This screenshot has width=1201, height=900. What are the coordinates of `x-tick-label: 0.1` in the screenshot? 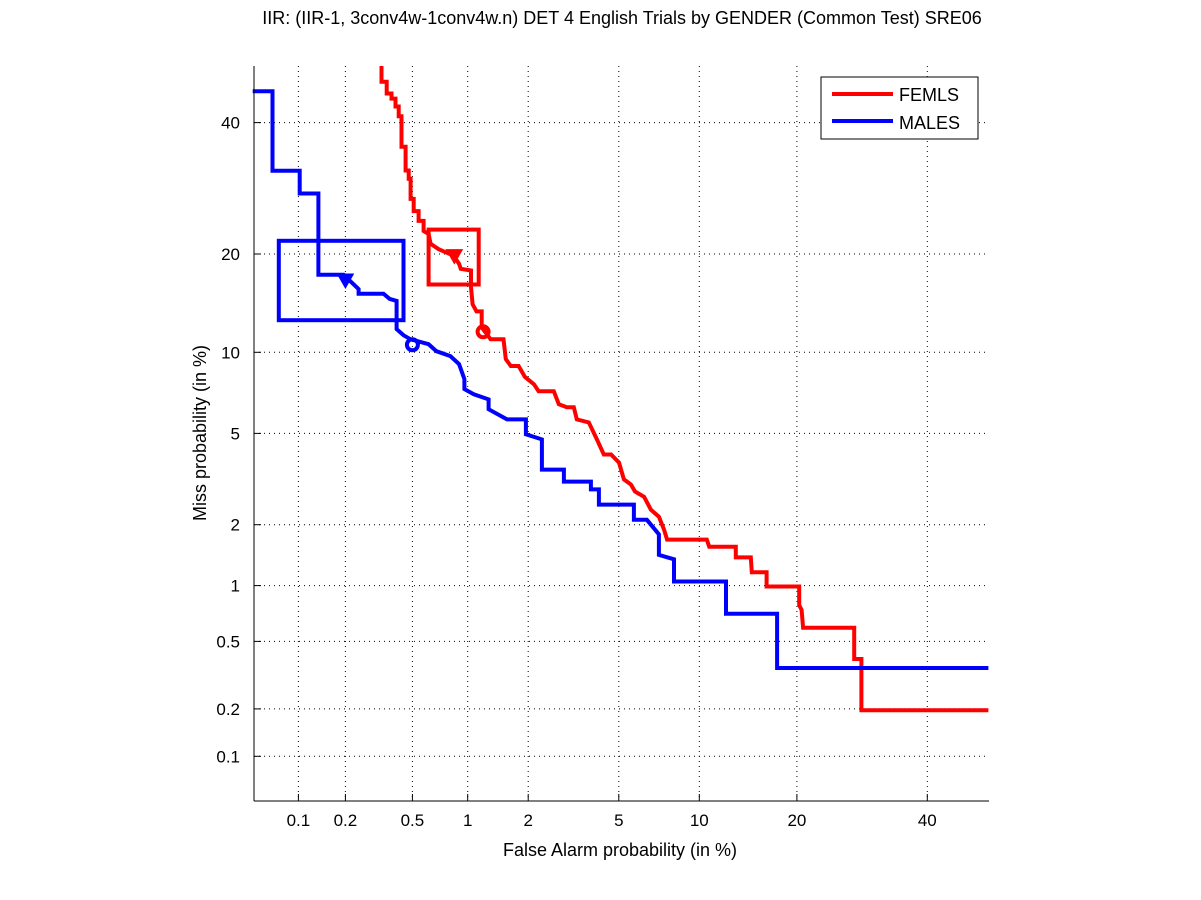 It's located at (299, 820).